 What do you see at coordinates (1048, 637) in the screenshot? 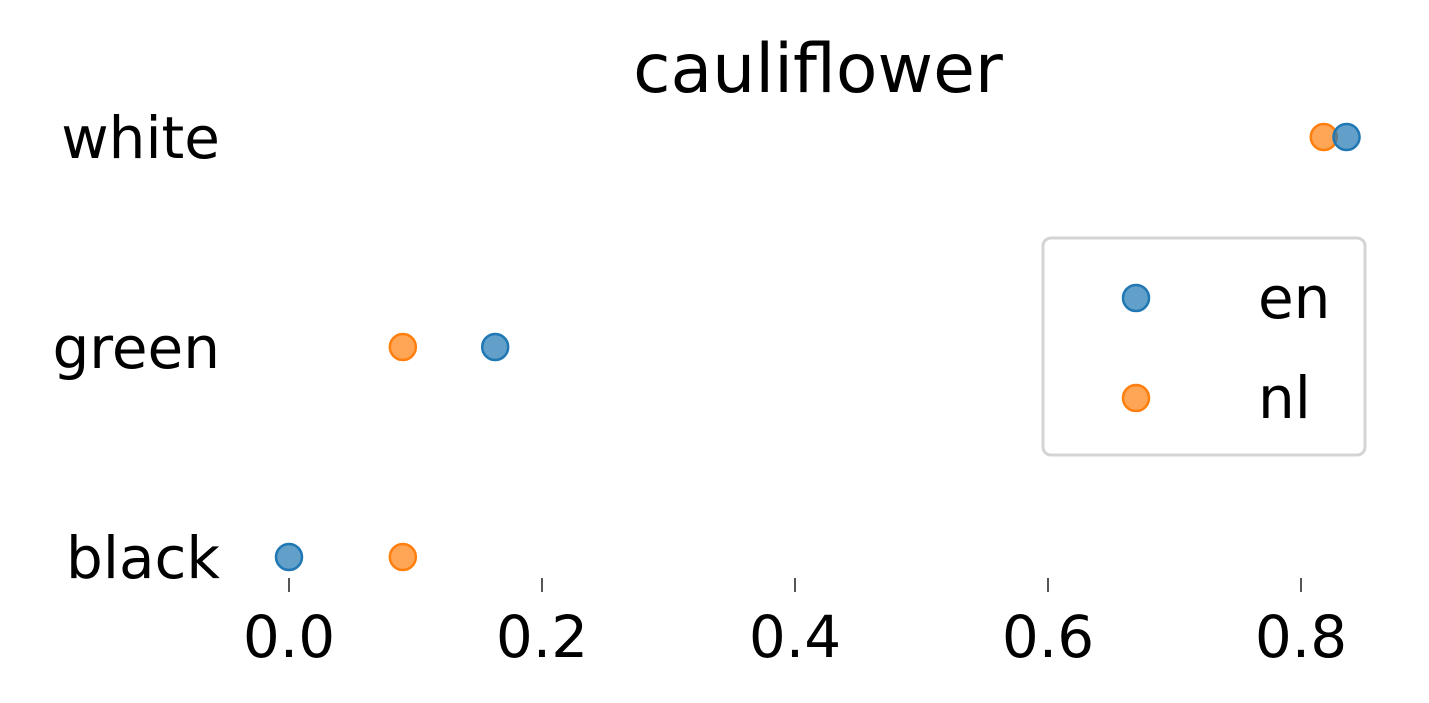
I see `x-tick-label: 0.6` at bounding box center [1048, 637].